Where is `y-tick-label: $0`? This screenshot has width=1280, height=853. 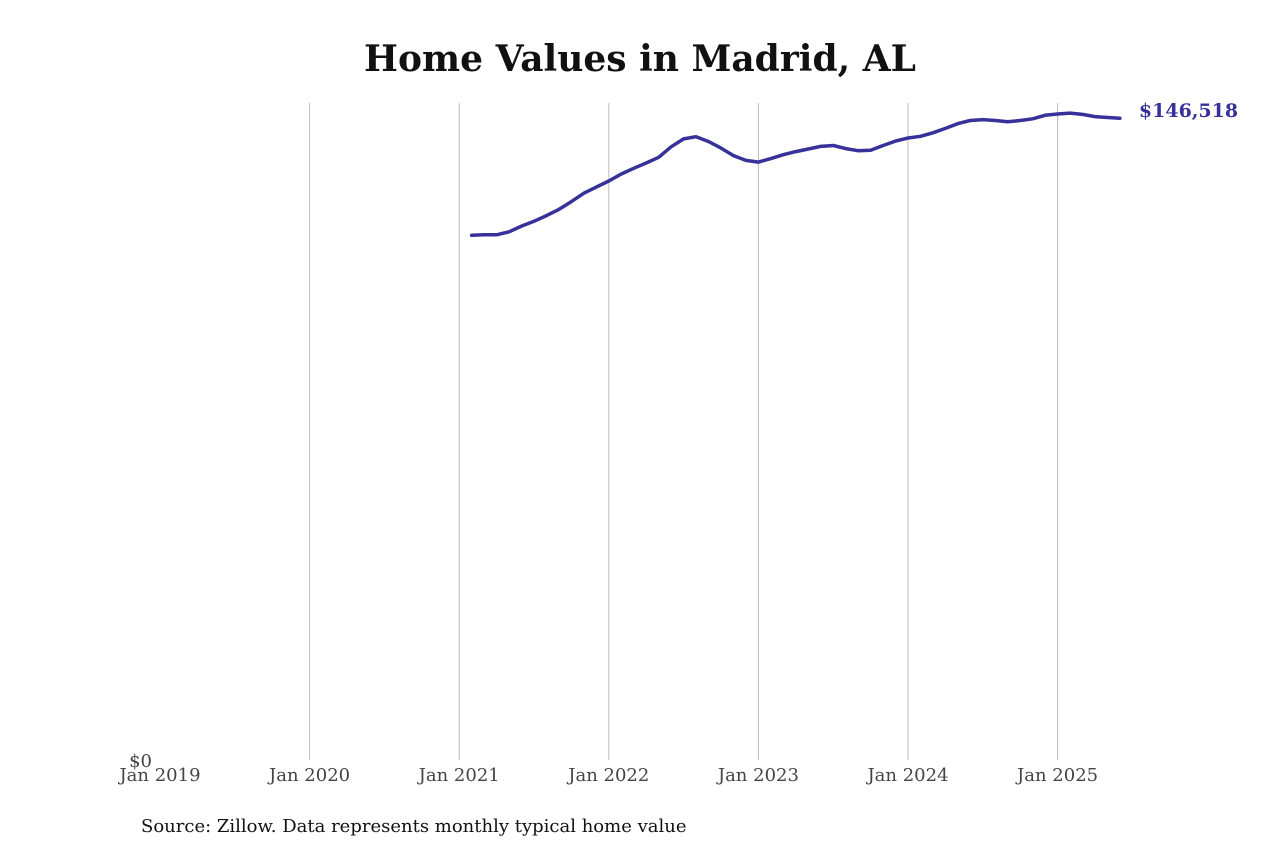 y-tick-label: $0 is located at coordinates (140, 761).